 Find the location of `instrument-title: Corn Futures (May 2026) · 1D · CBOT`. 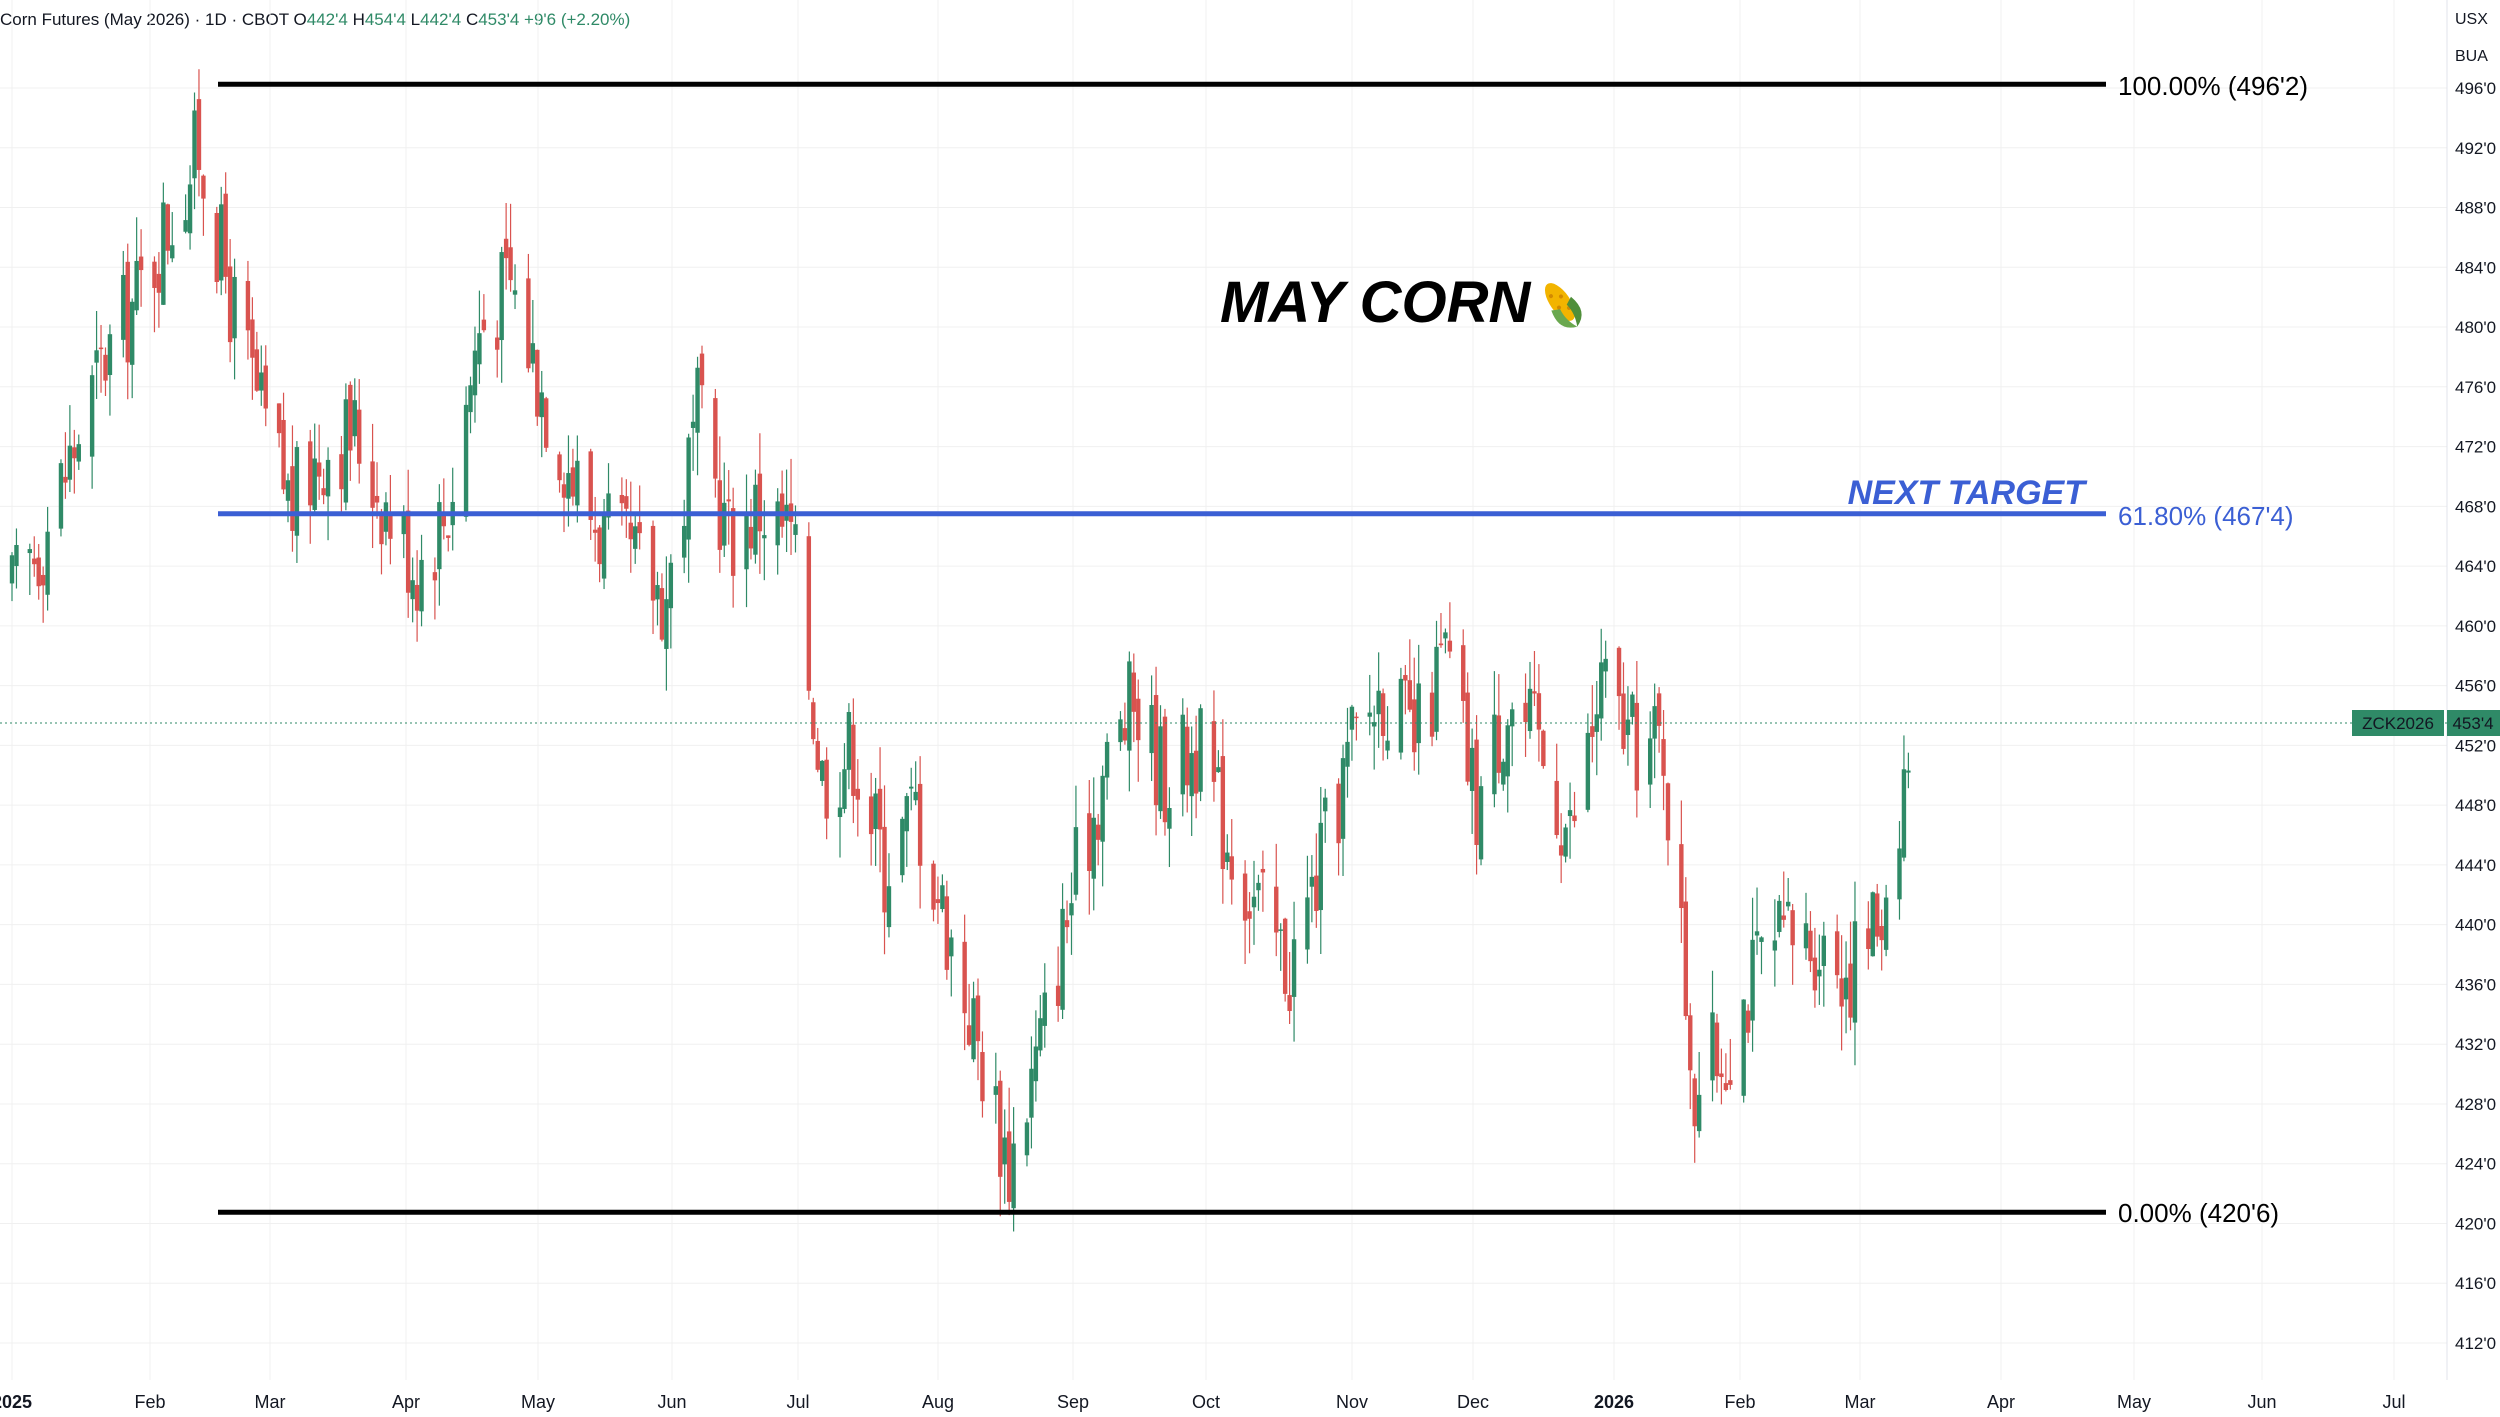

instrument-title: Corn Futures (May 2026) · 1D · CBOT is located at coordinates (144, 19).